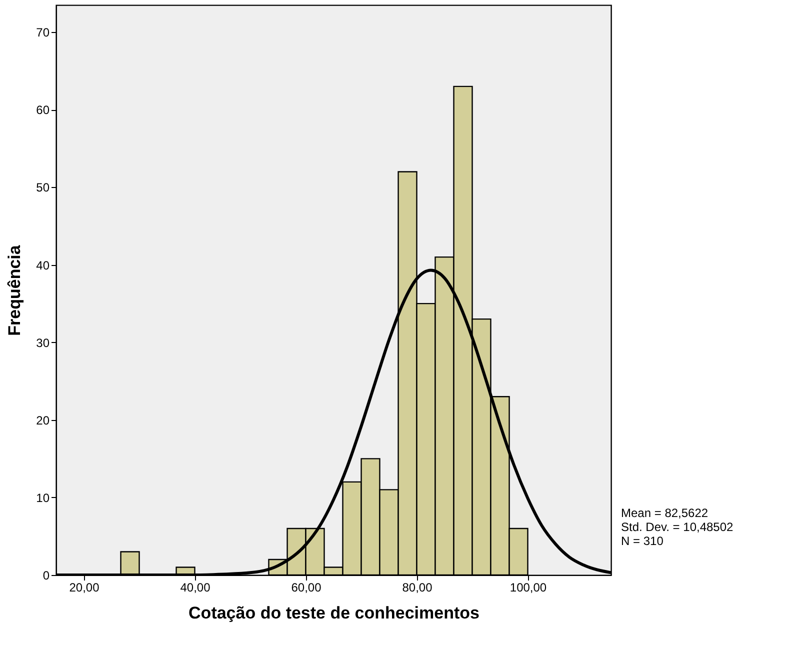  I want to click on x-tick-label: 60,00, so click(306, 587).